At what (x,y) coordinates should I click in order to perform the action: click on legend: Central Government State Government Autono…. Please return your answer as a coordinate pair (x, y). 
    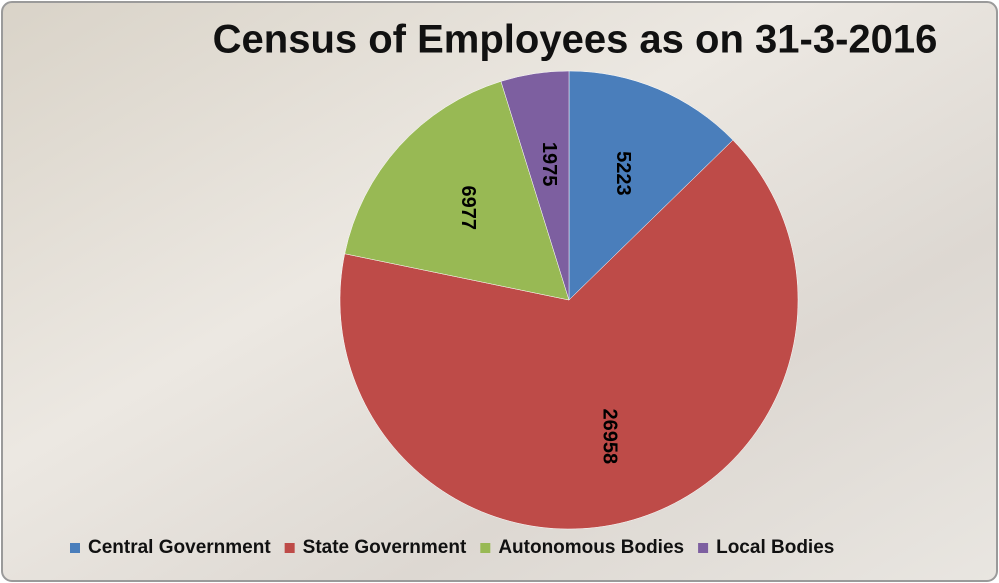
    Looking at the image, I should click on (452, 547).